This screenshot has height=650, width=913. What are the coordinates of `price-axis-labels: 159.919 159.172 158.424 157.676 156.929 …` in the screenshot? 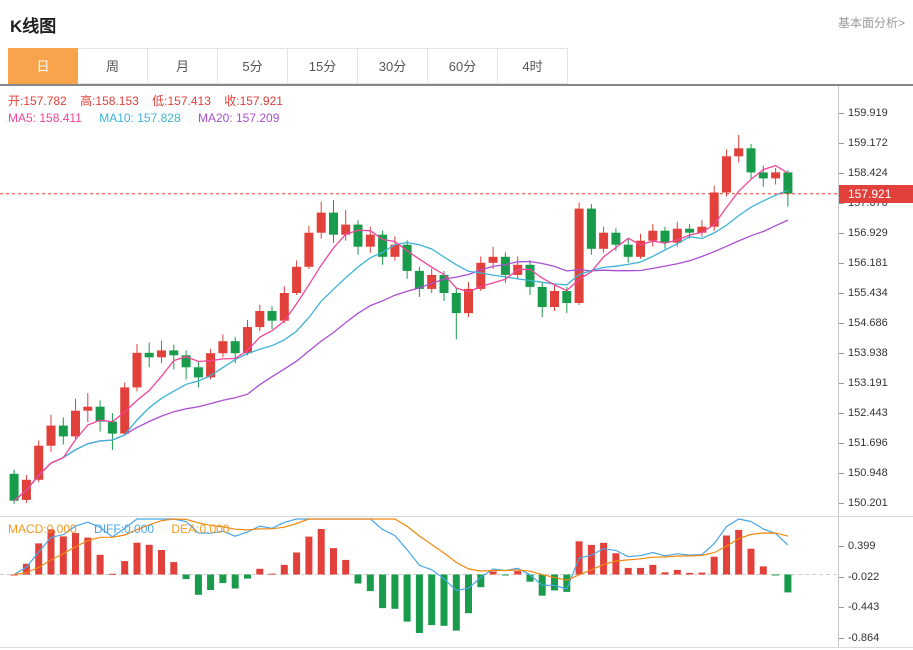 It's located at (876, 308).